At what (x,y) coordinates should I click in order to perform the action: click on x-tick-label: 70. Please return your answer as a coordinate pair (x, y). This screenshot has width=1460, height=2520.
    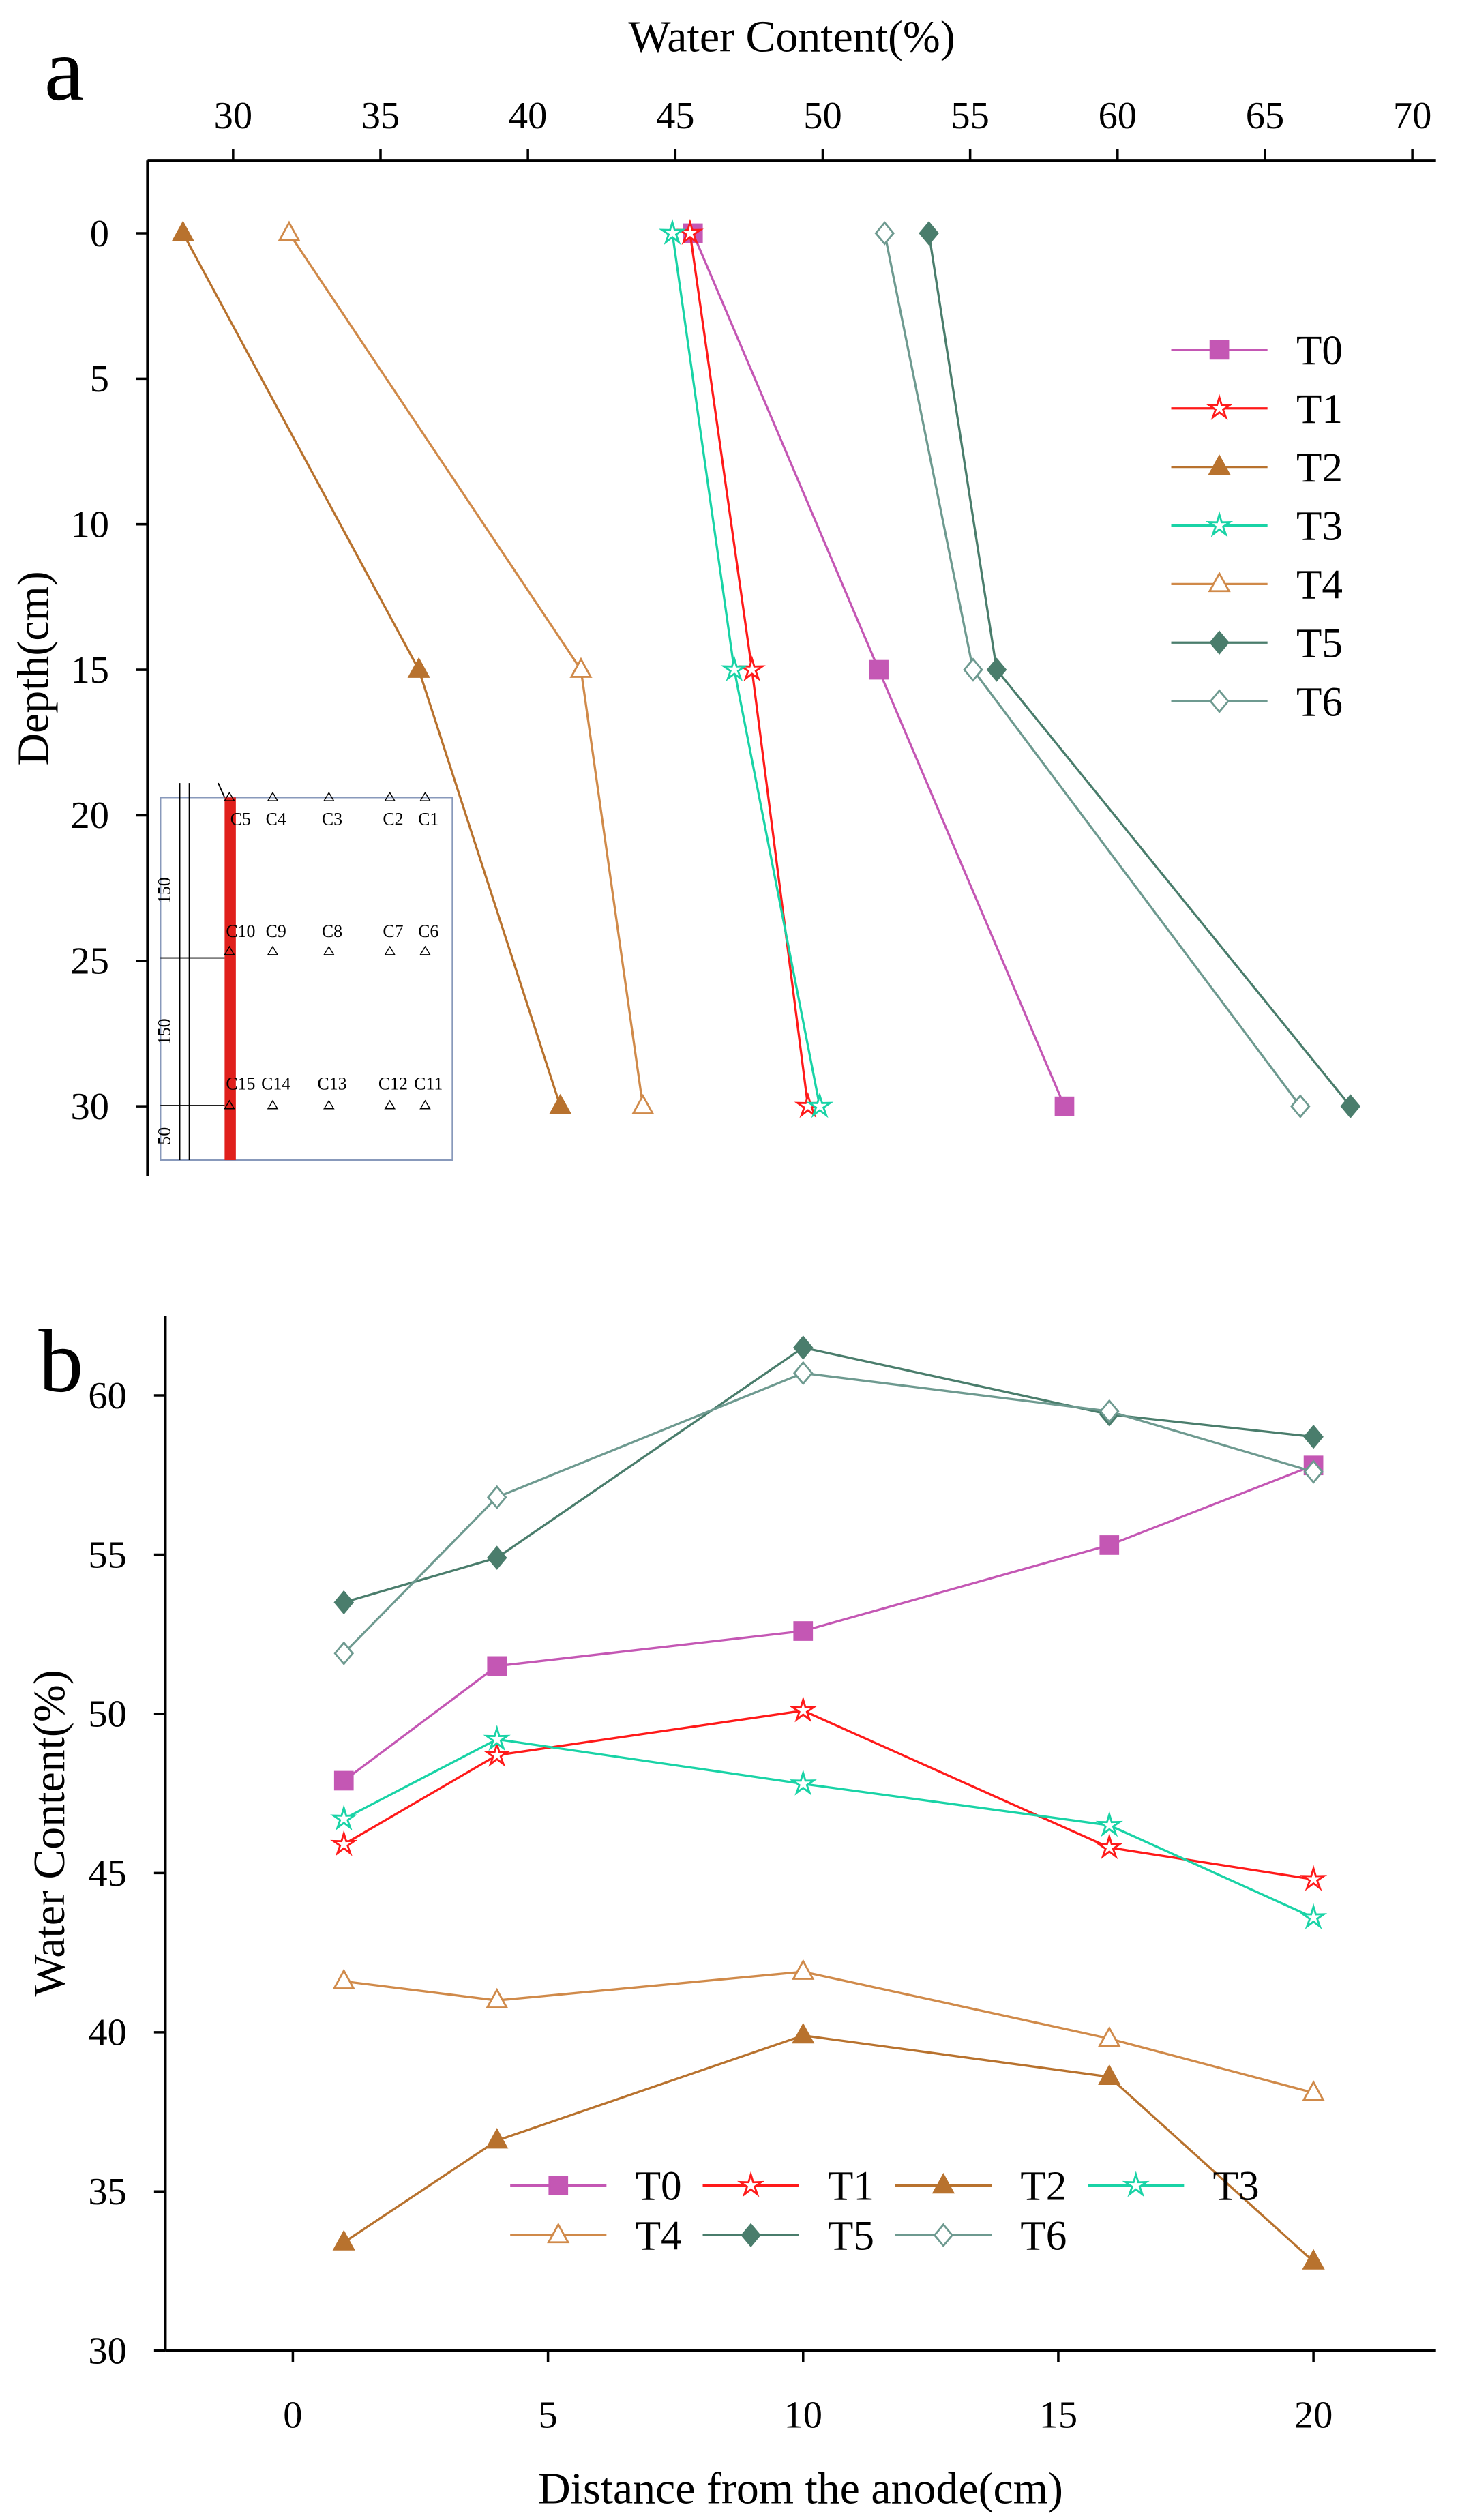
    Looking at the image, I should click on (1412, 116).